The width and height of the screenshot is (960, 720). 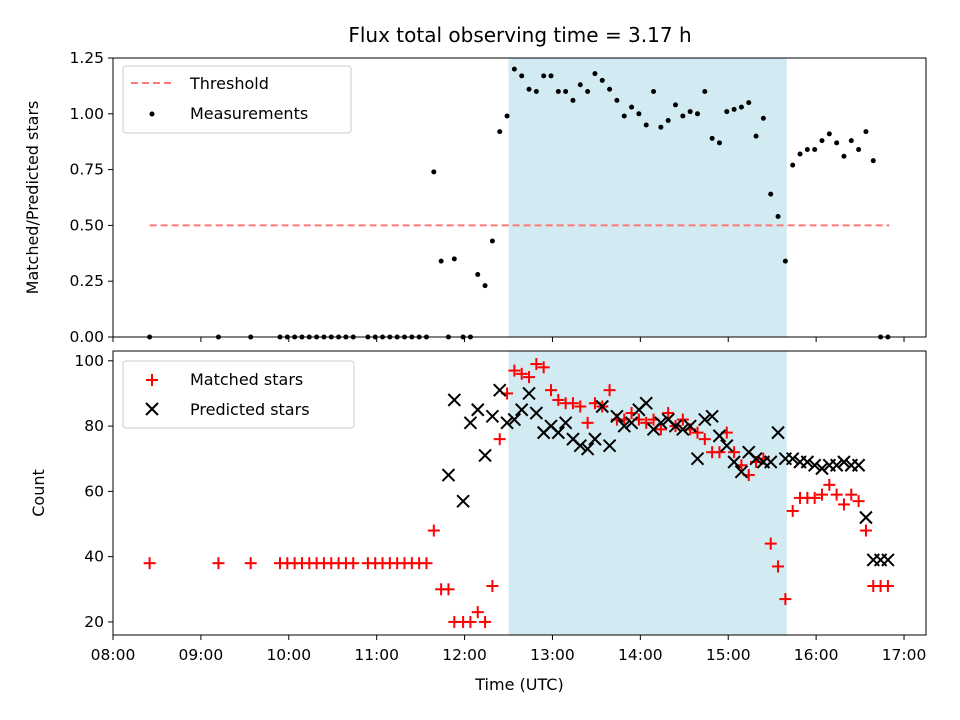 What do you see at coordinates (201, 655) in the screenshot?
I see `x-tick-label: 09:00` at bounding box center [201, 655].